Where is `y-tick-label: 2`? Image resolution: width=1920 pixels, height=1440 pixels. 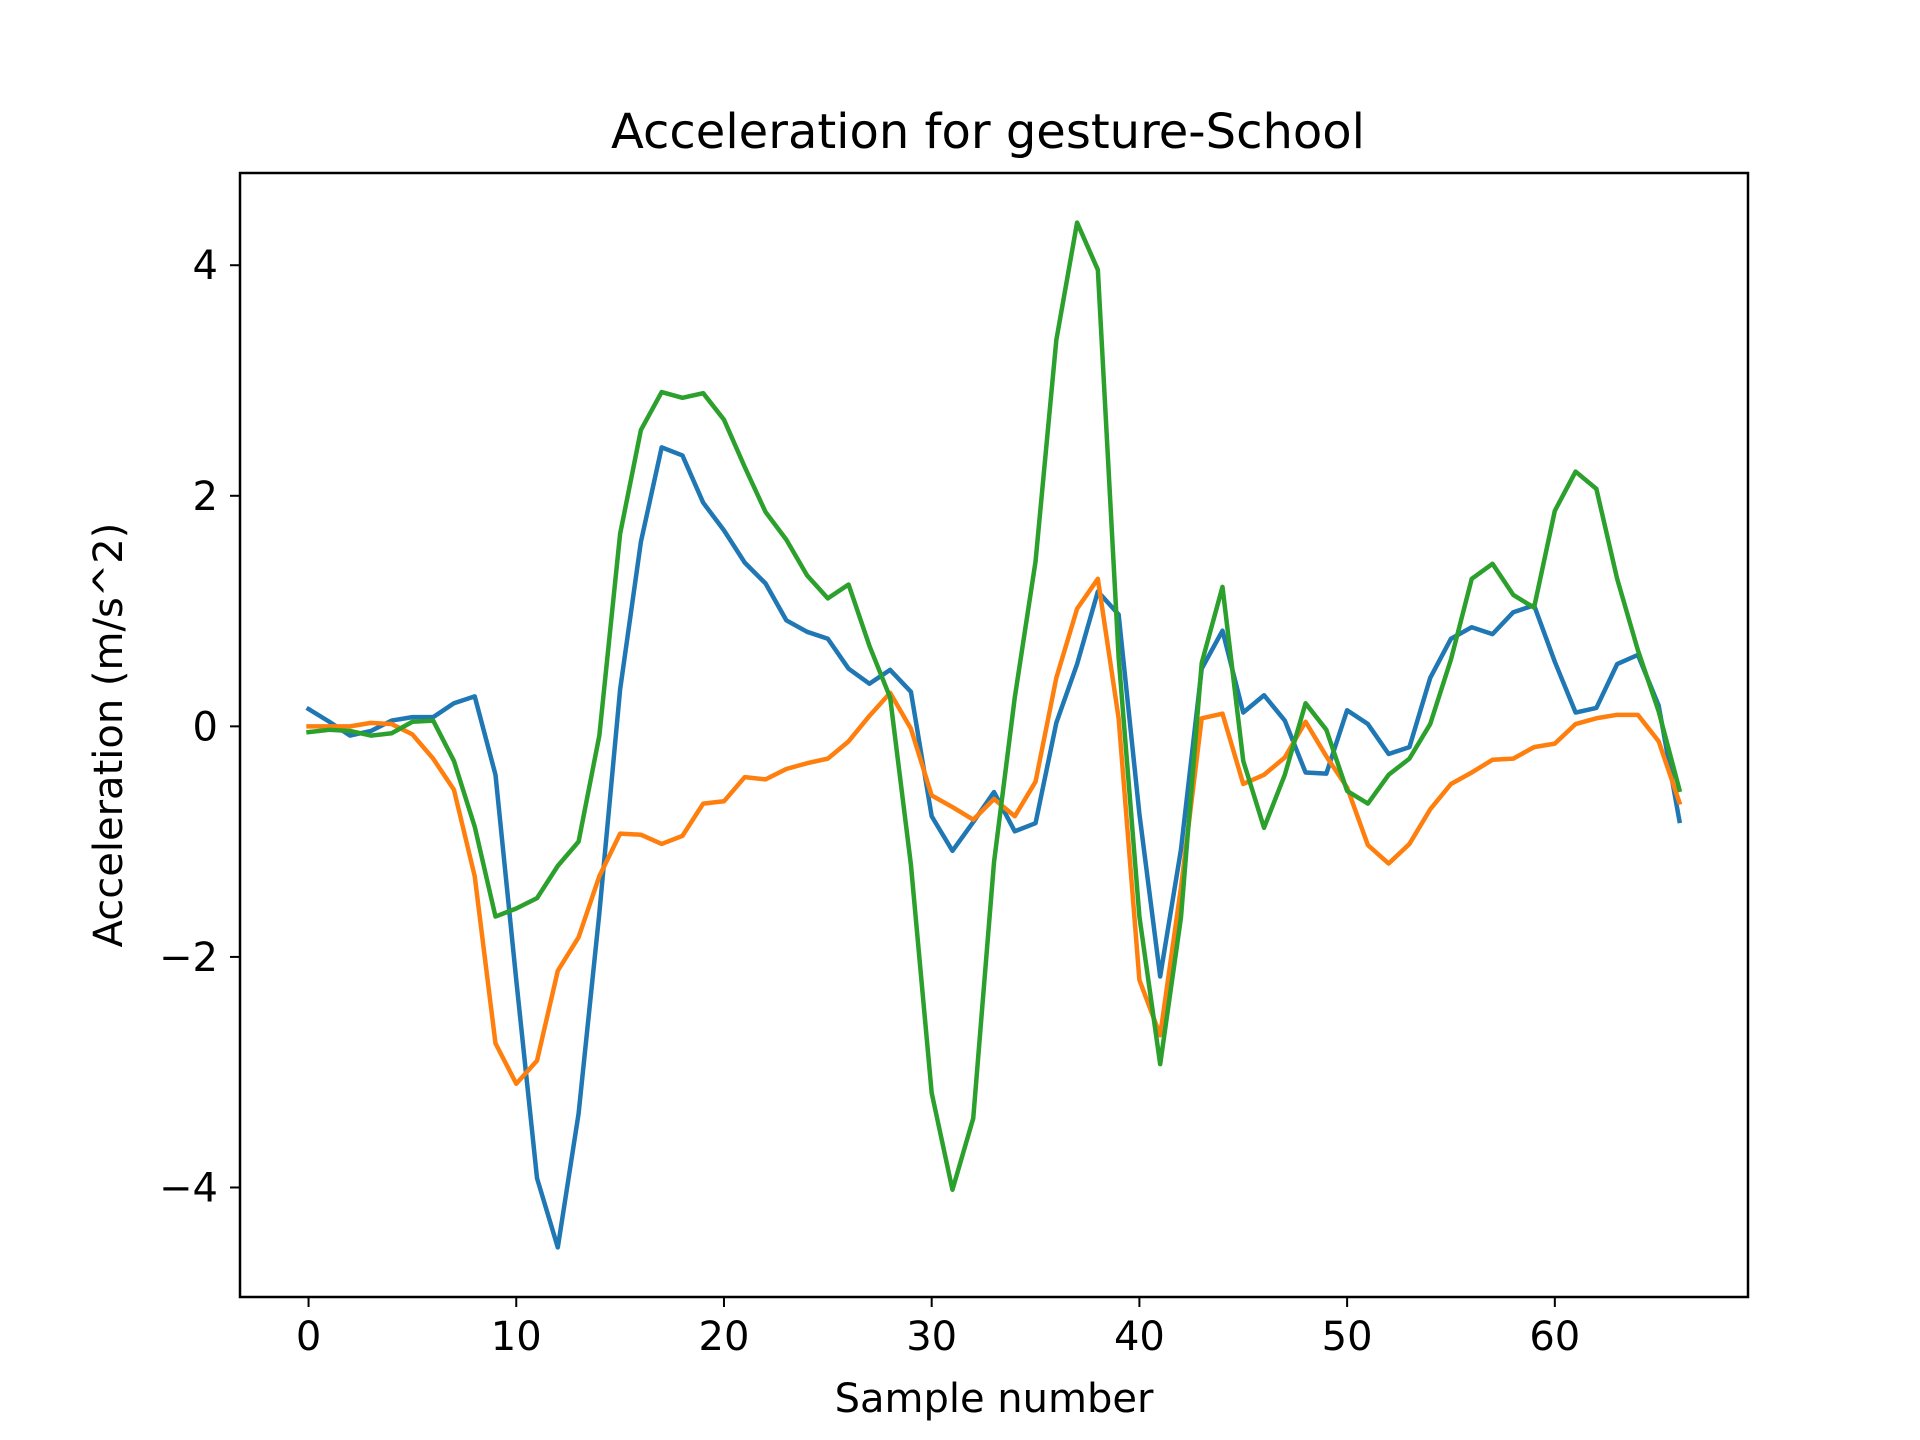
y-tick-label: 2 is located at coordinates (205, 497).